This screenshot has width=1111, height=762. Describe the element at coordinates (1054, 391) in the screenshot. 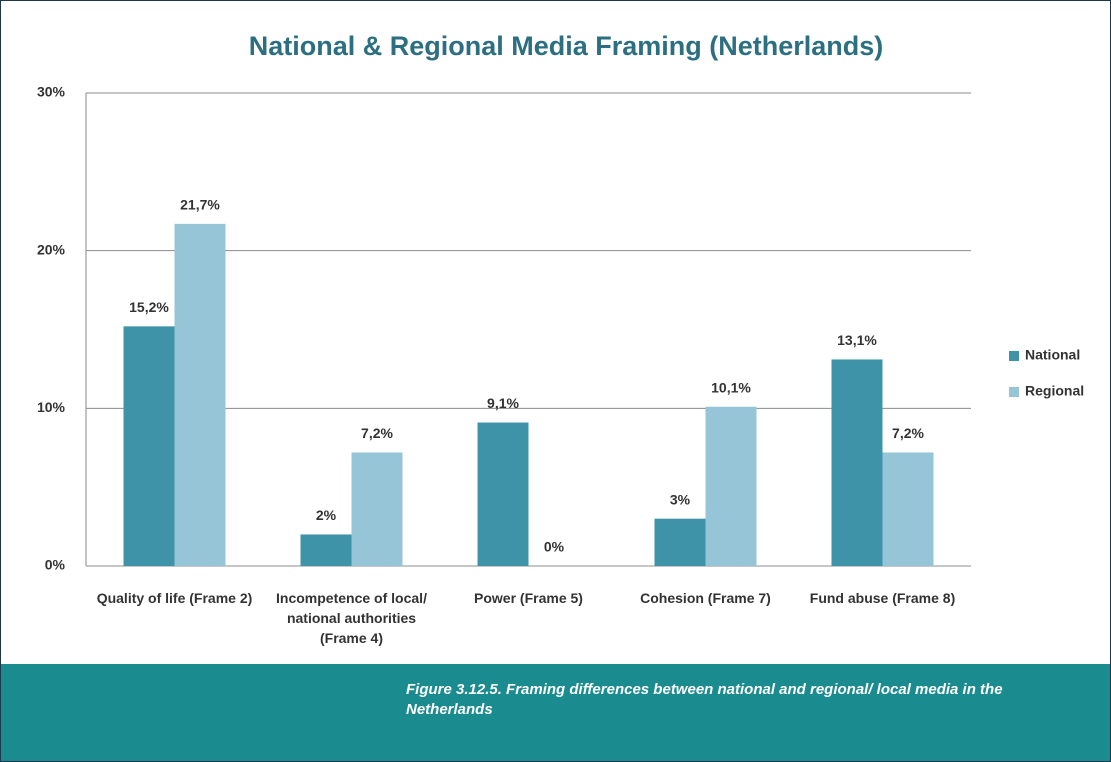

I see `legend-label: Regional` at that location.